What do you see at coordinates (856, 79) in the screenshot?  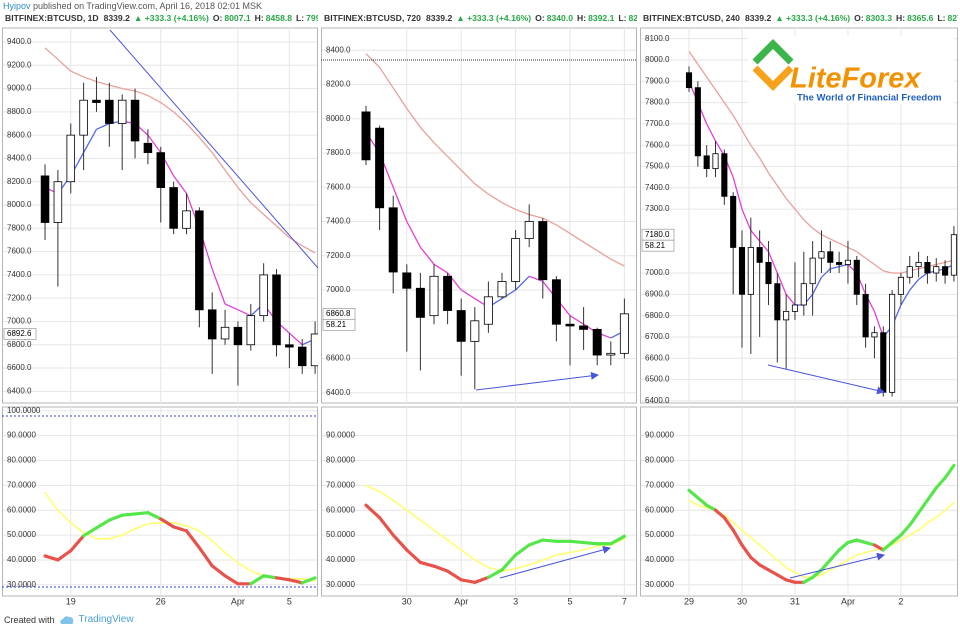 I see `logo-name: LiteForex` at bounding box center [856, 79].